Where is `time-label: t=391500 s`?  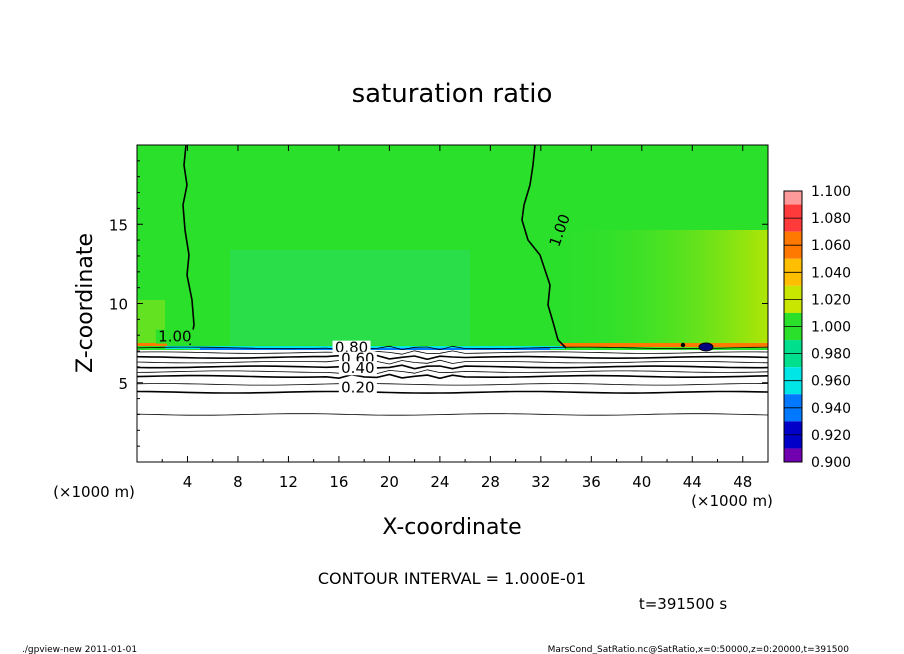 time-label: t=391500 s is located at coordinates (683, 604).